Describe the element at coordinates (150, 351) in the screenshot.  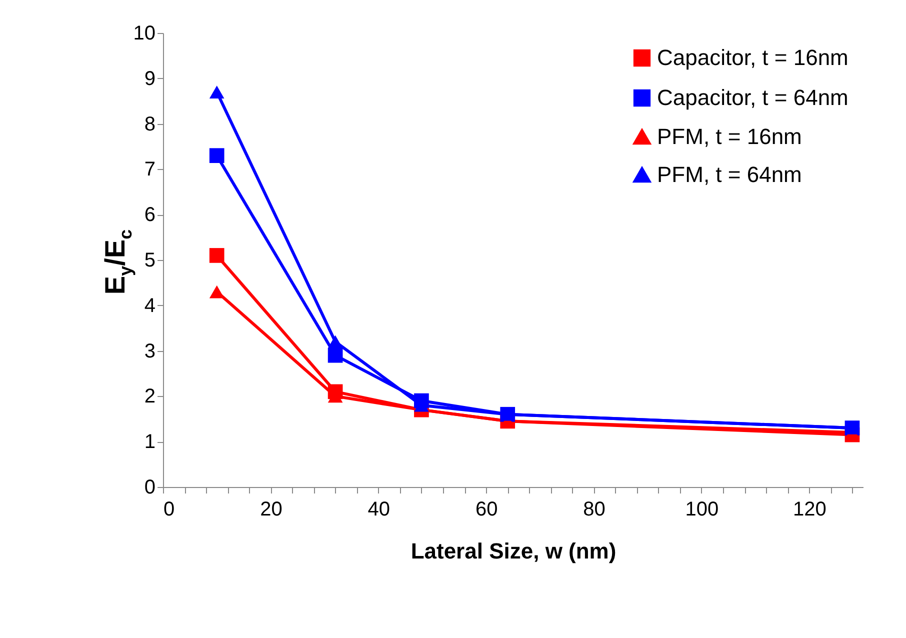
I see `y-tick-label: 3` at that location.